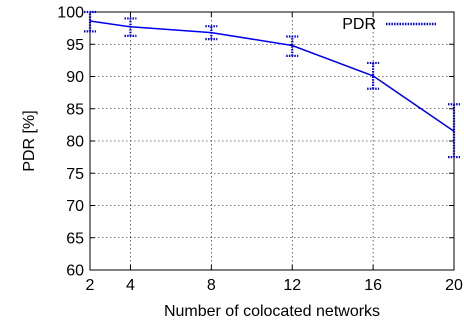  I want to click on x-tick-label: 20, so click(454, 285).